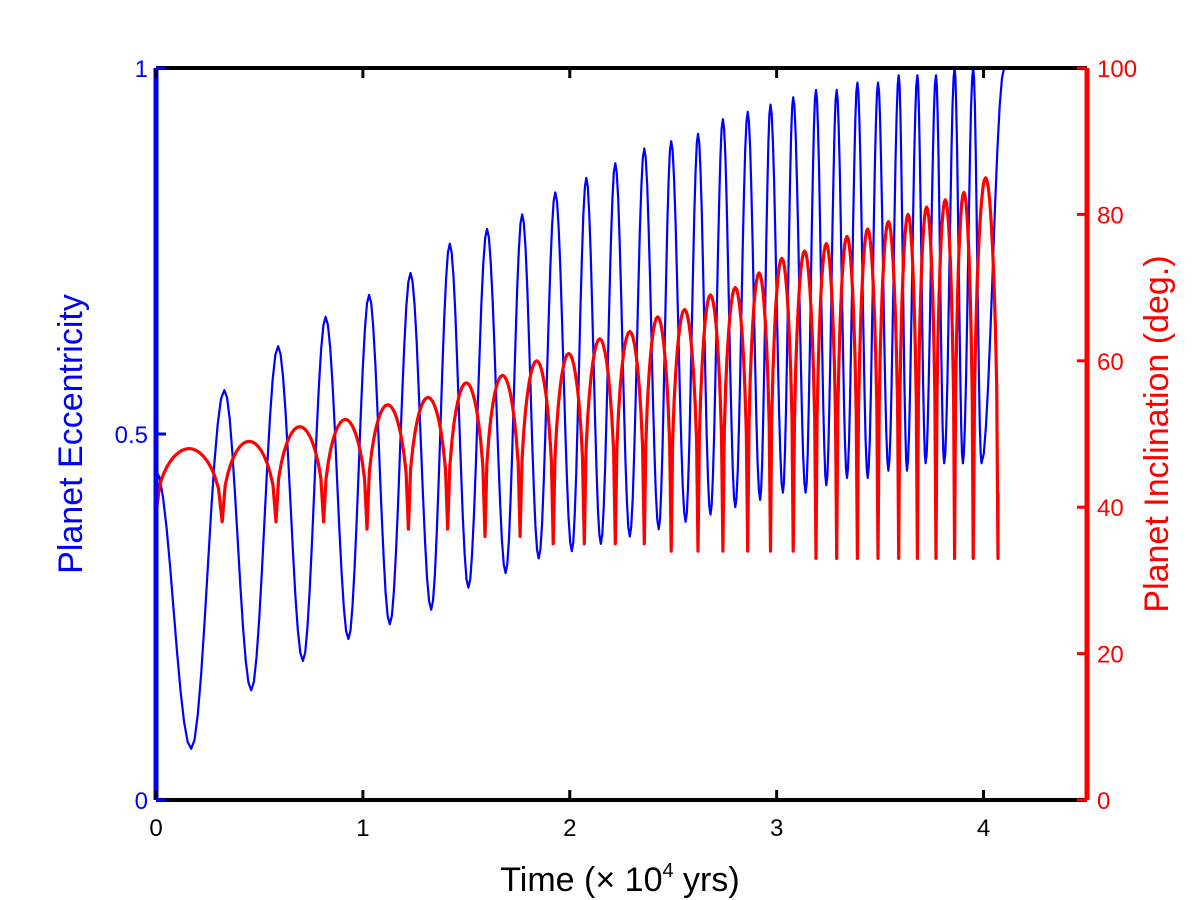 This screenshot has width=1200, height=900. Describe the element at coordinates (707, 880) in the screenshot. I see `x-axis-label-suffix: yrs)` at that location.